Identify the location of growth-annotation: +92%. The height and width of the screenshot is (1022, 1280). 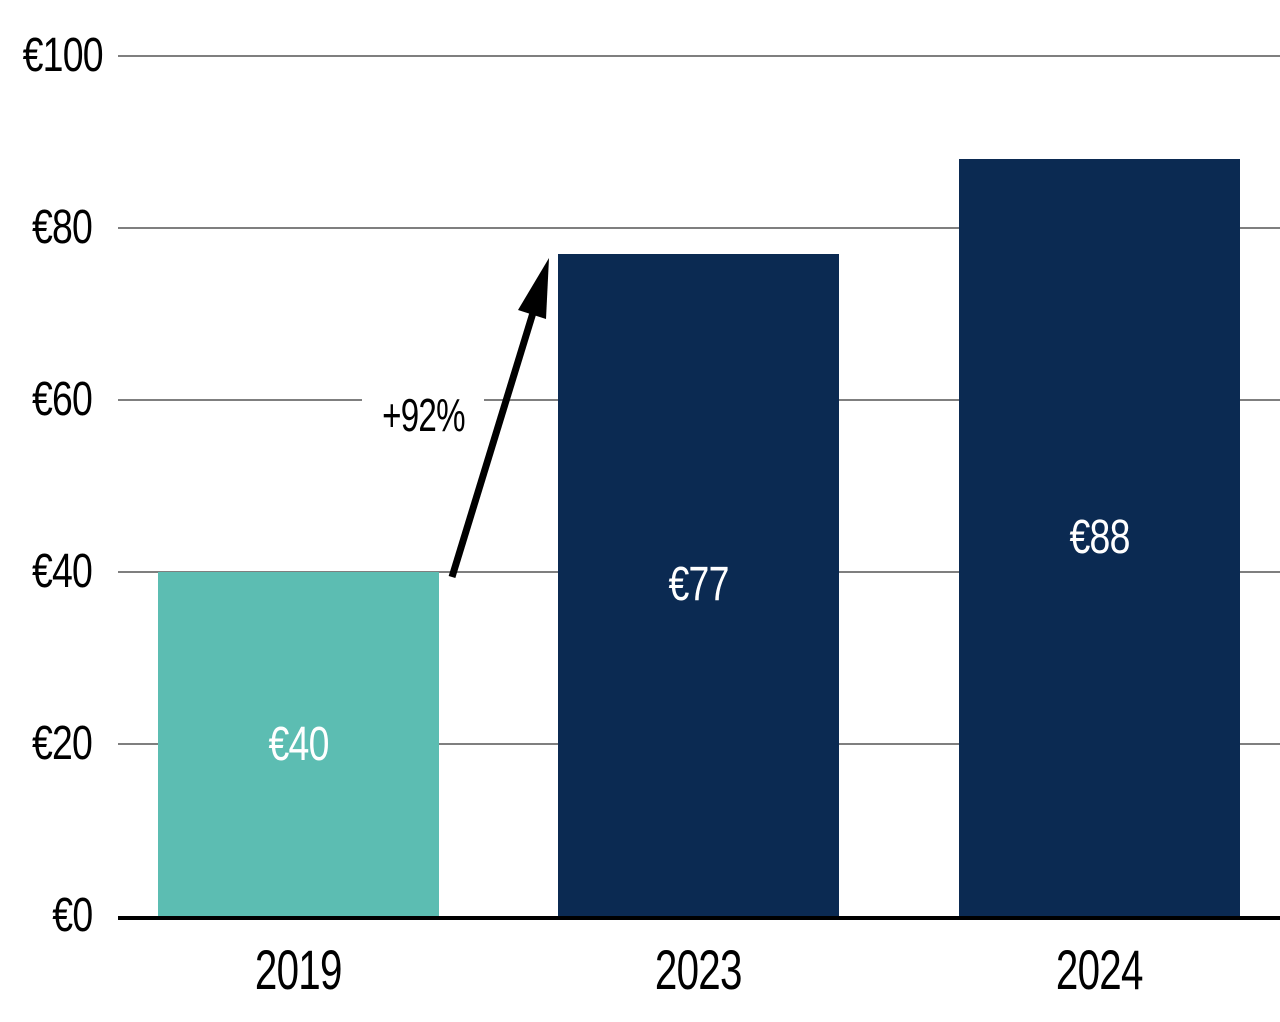
(423, 415).